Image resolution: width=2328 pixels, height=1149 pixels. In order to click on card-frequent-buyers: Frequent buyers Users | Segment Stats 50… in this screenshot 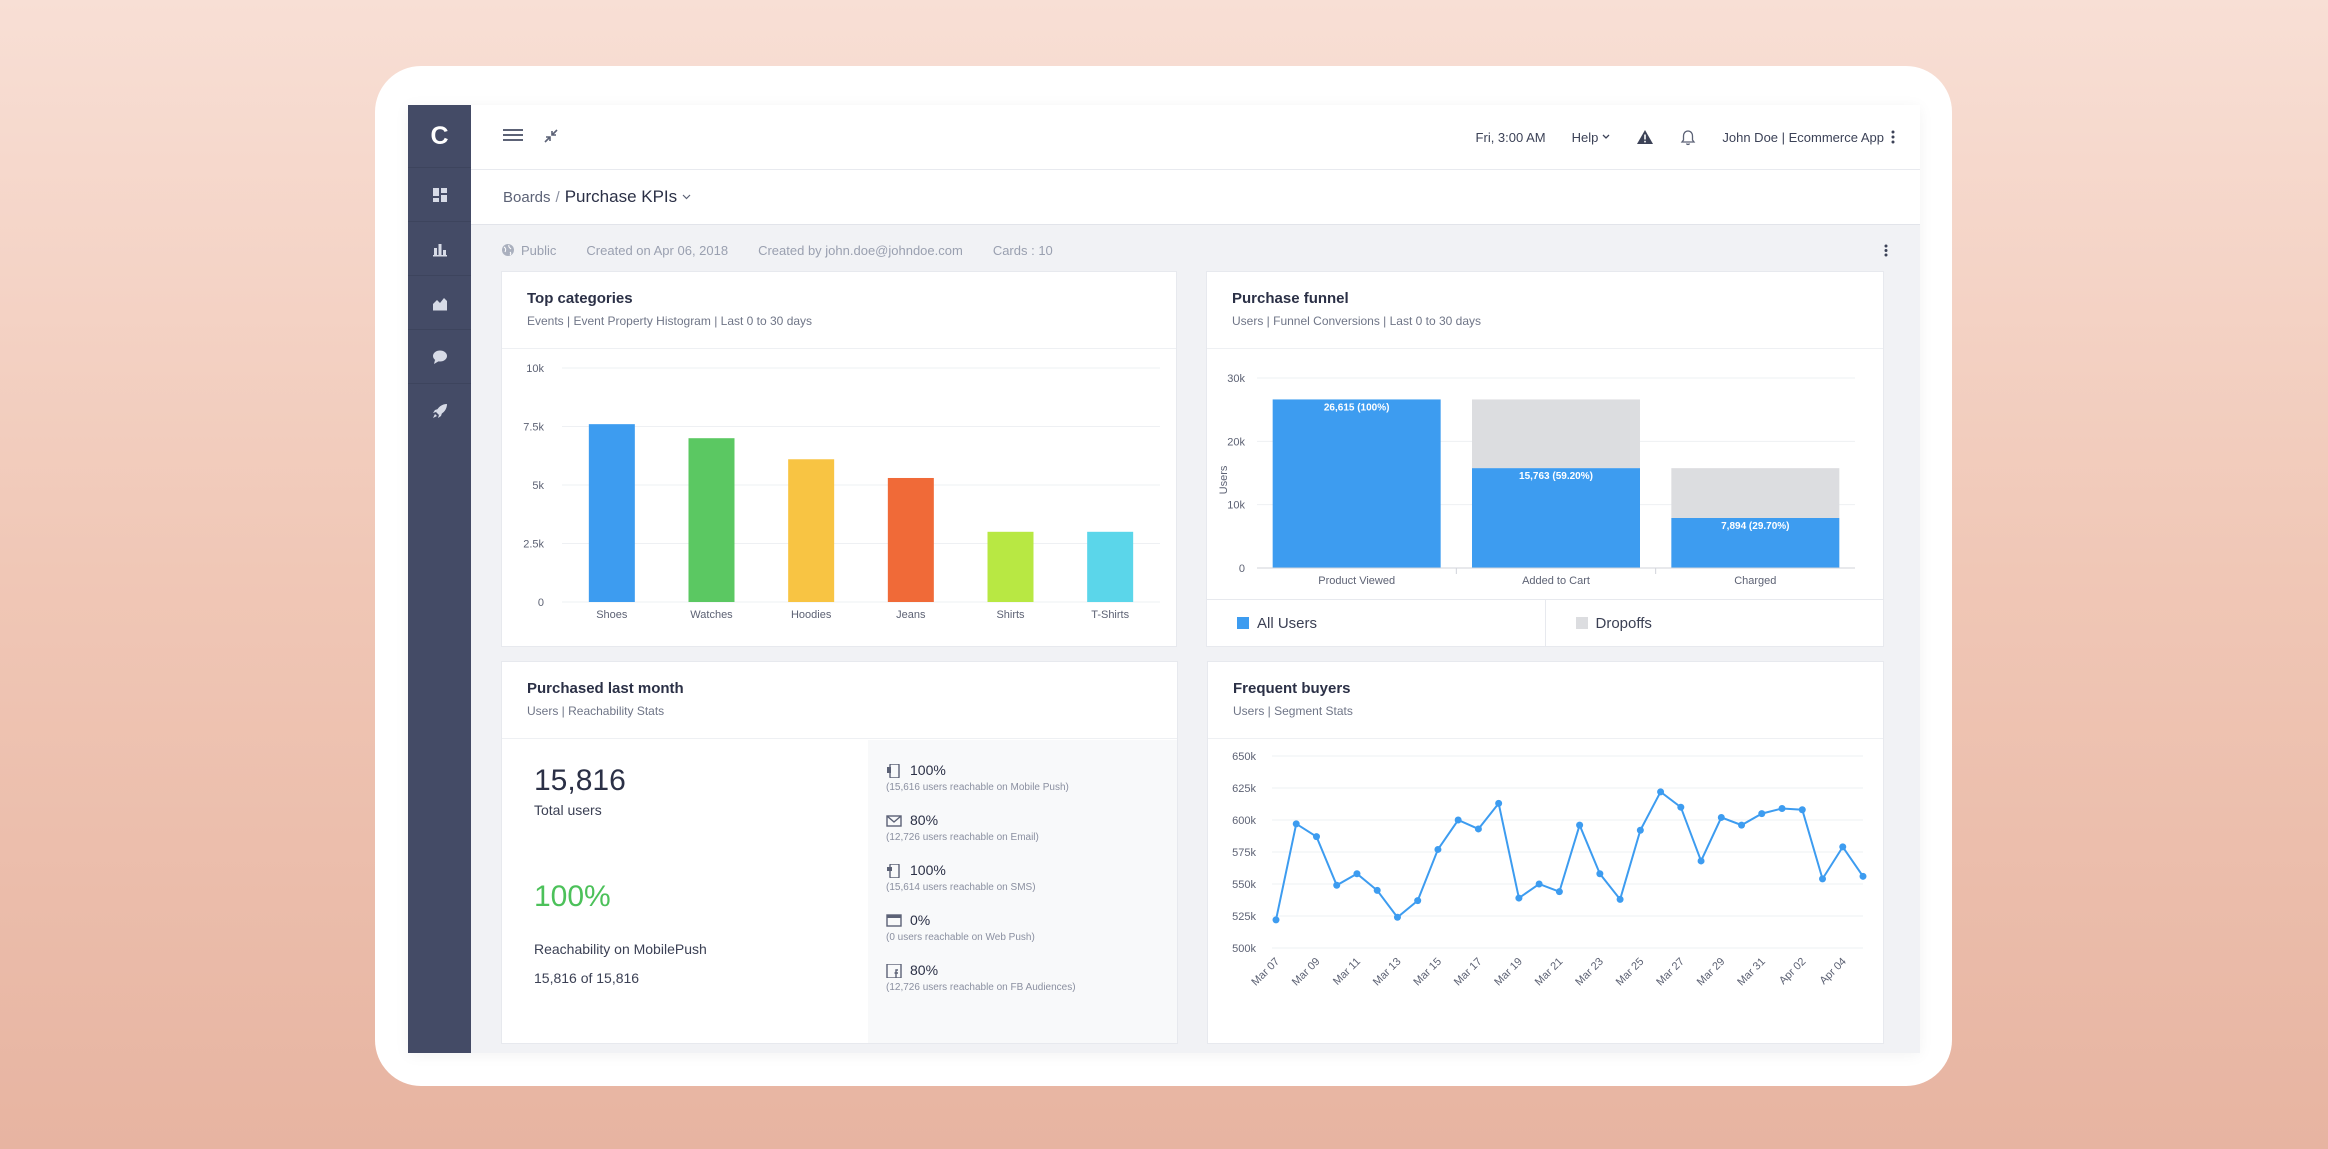, I will do `click(1545, 852)`.